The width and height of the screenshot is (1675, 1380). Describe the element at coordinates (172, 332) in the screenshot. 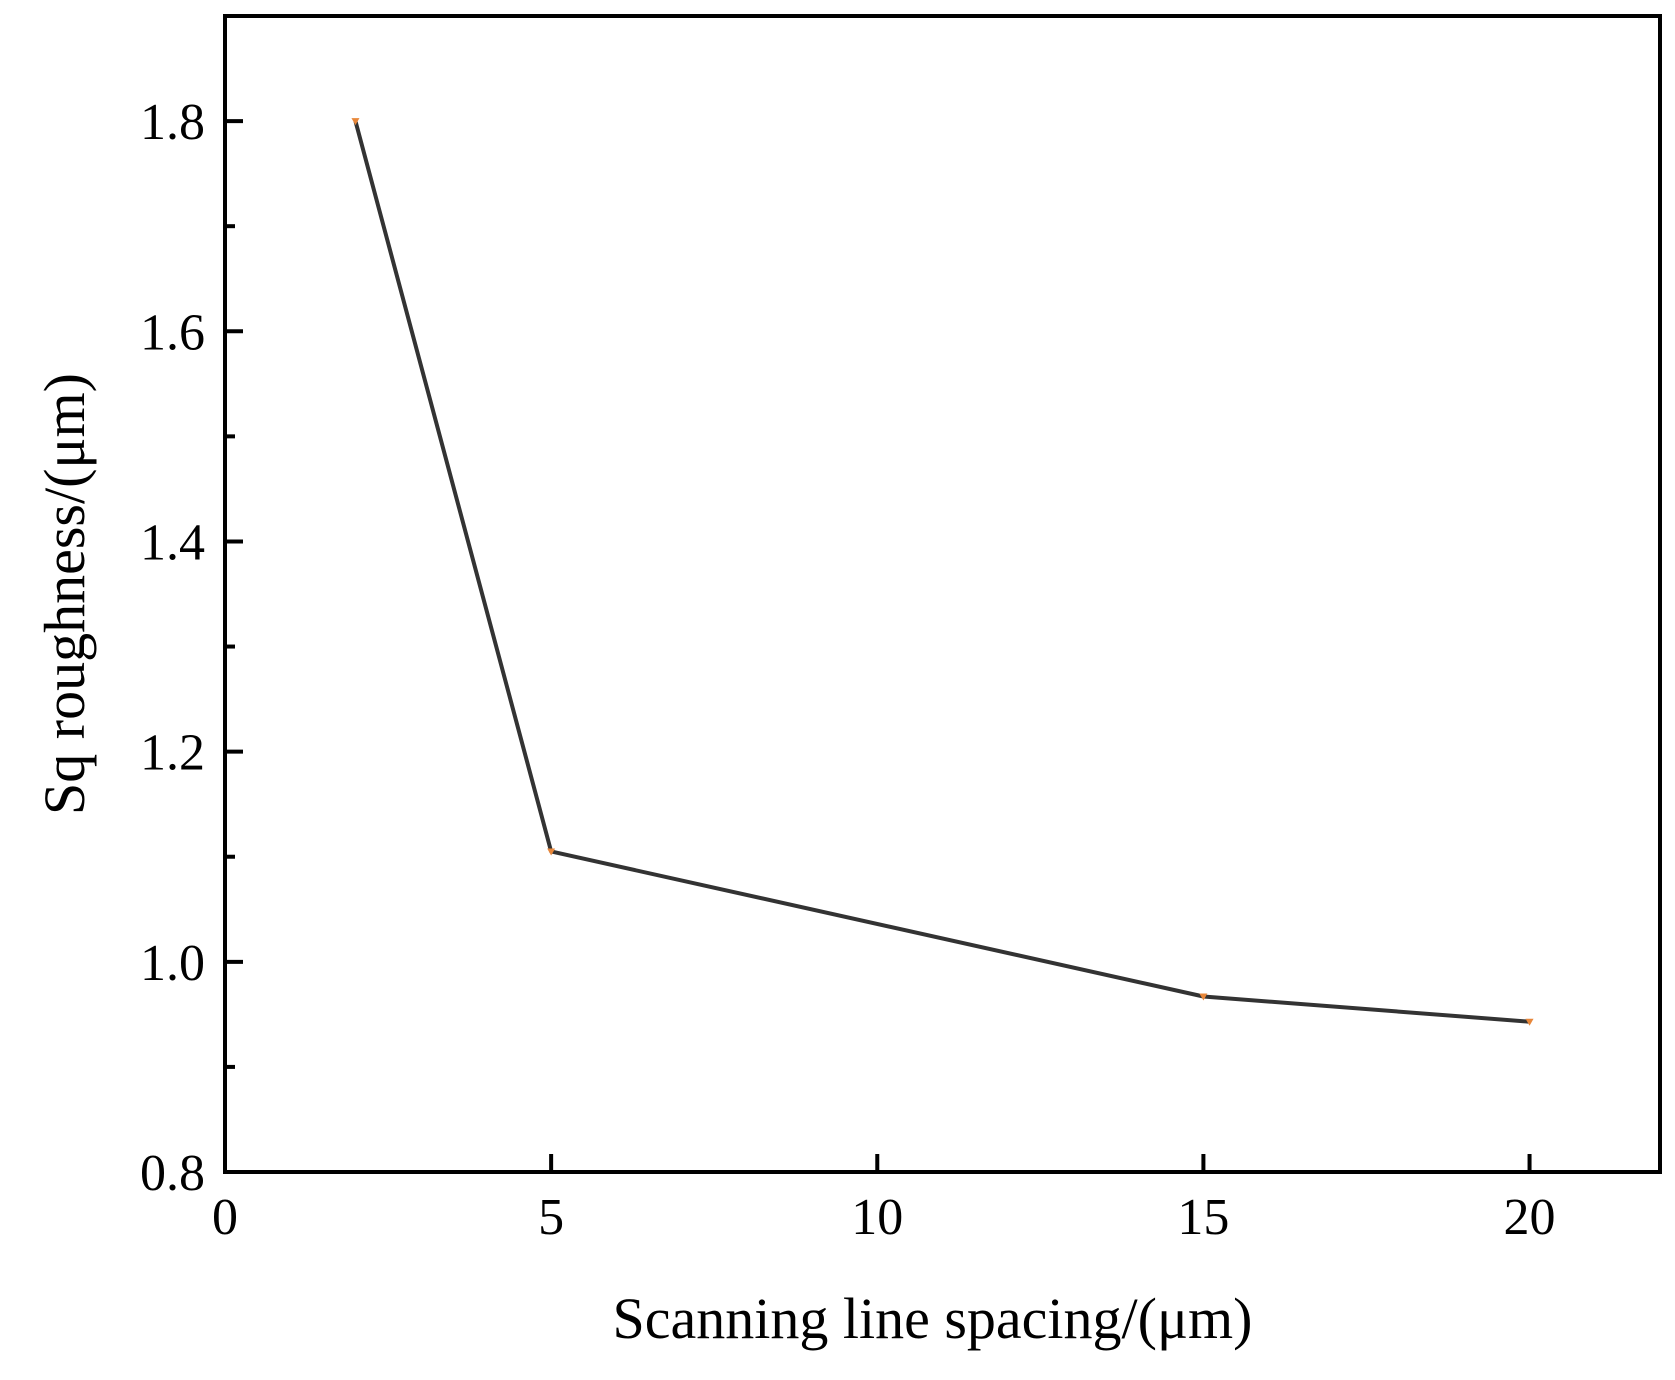

I see `y-tick-label: 1.6` at that location.